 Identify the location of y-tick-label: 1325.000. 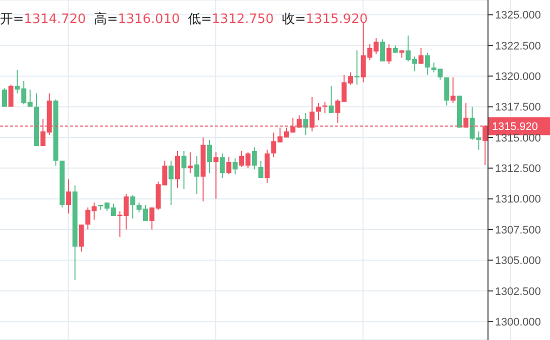
(518, 16).